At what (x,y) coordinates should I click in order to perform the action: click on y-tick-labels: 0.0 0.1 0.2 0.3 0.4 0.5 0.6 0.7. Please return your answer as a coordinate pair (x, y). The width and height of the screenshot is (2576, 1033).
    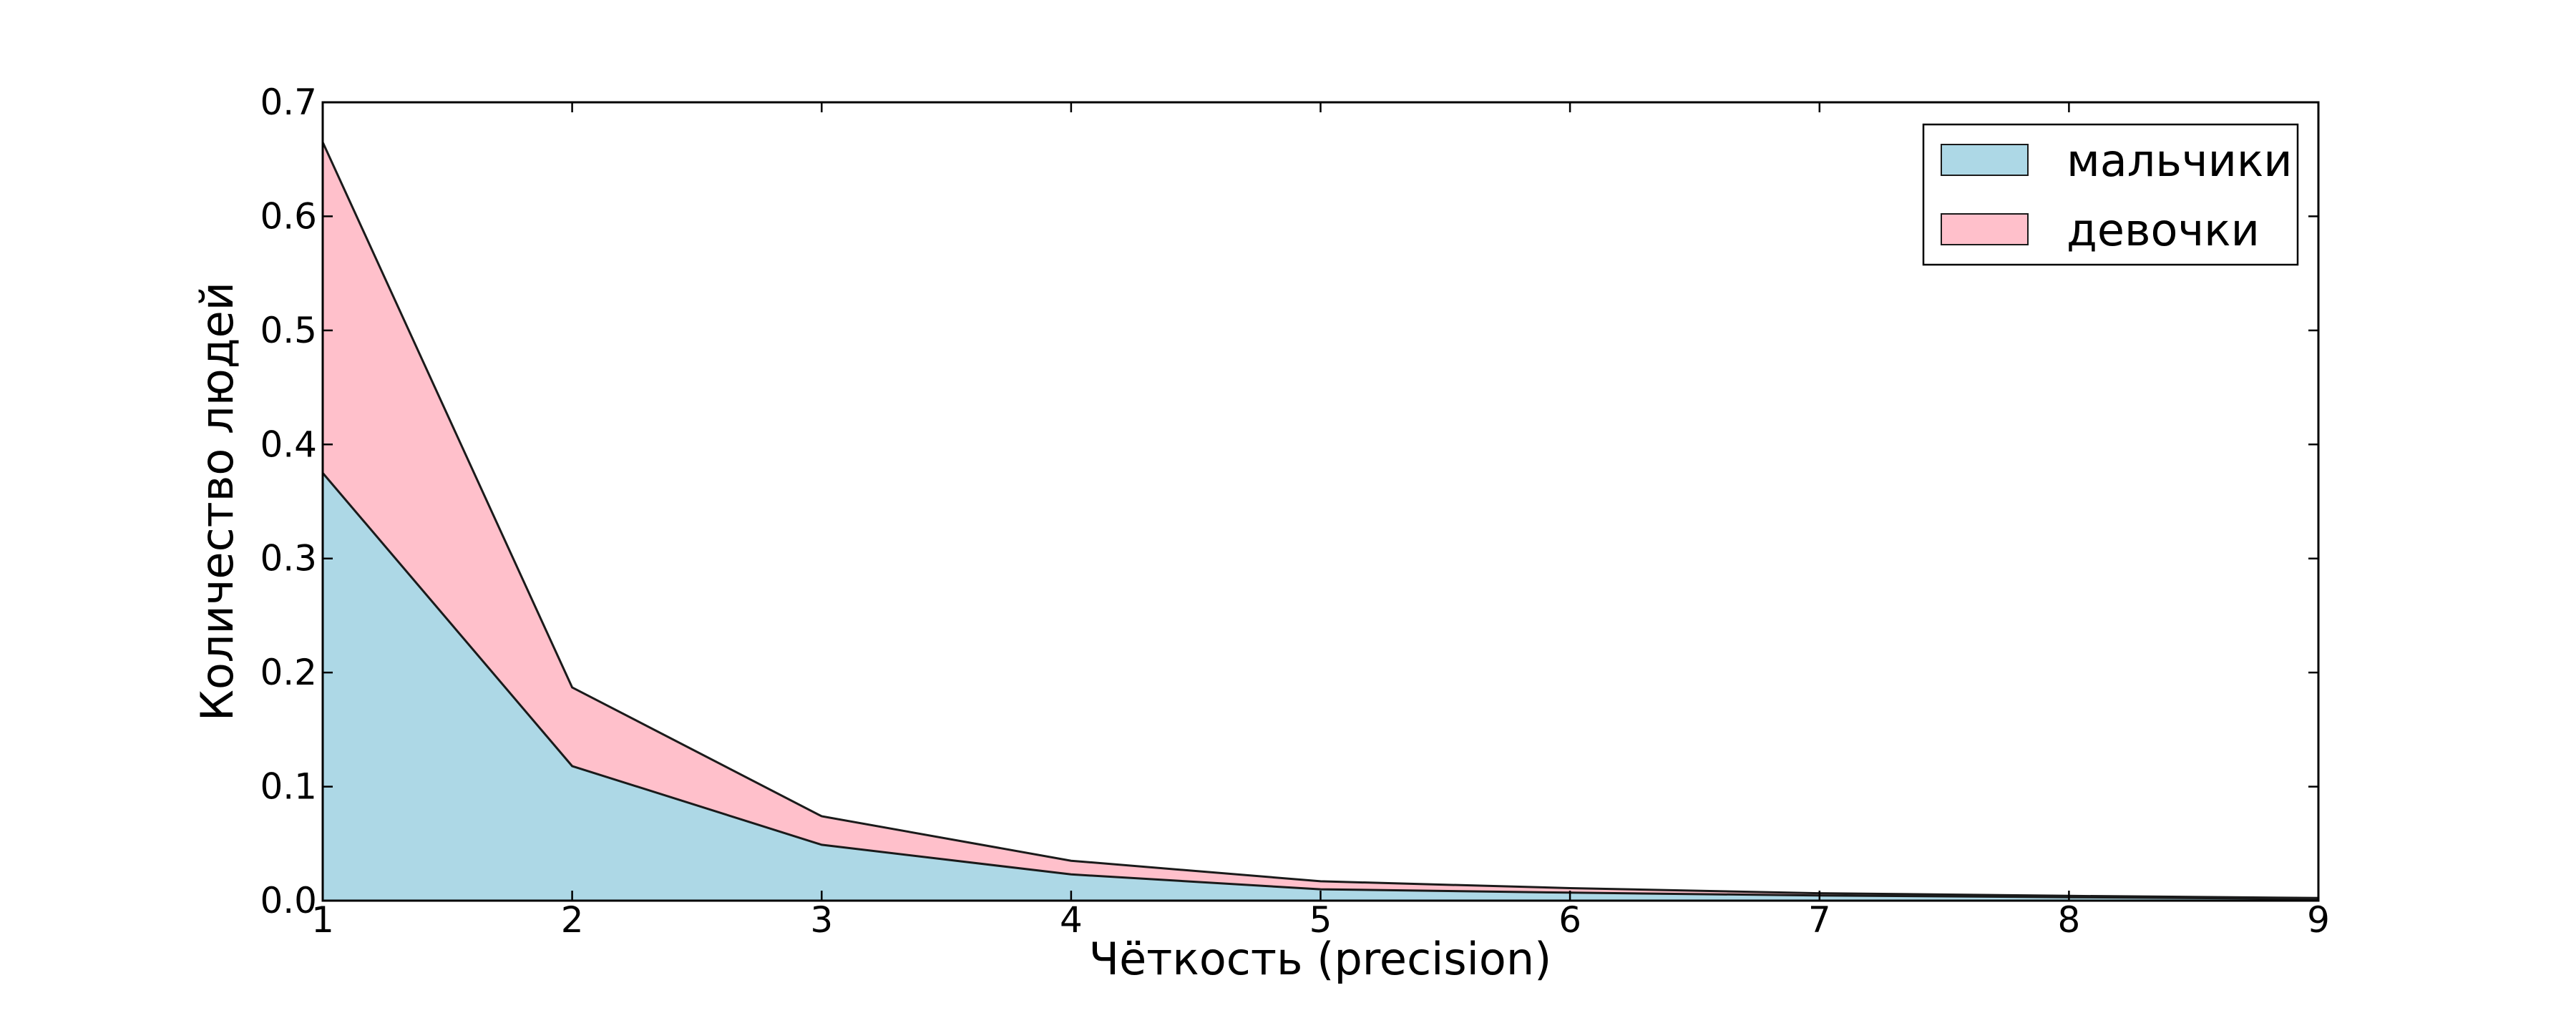
    Looking at the image, I should click on (288, 501).